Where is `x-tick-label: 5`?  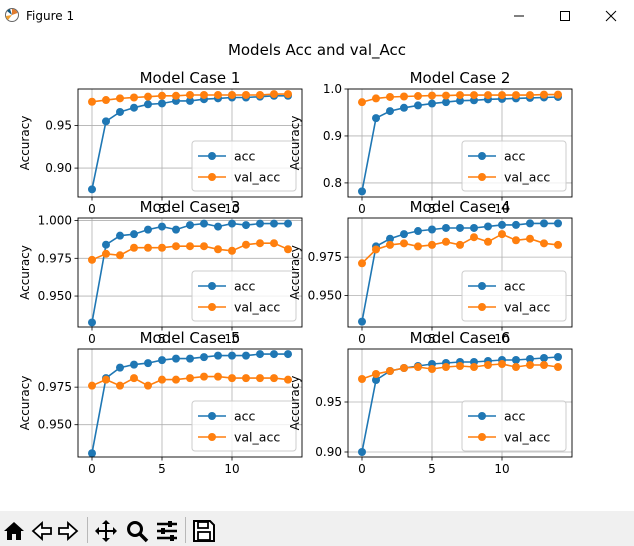
x-tick-label: 5 is located at coordinates (162, 339).